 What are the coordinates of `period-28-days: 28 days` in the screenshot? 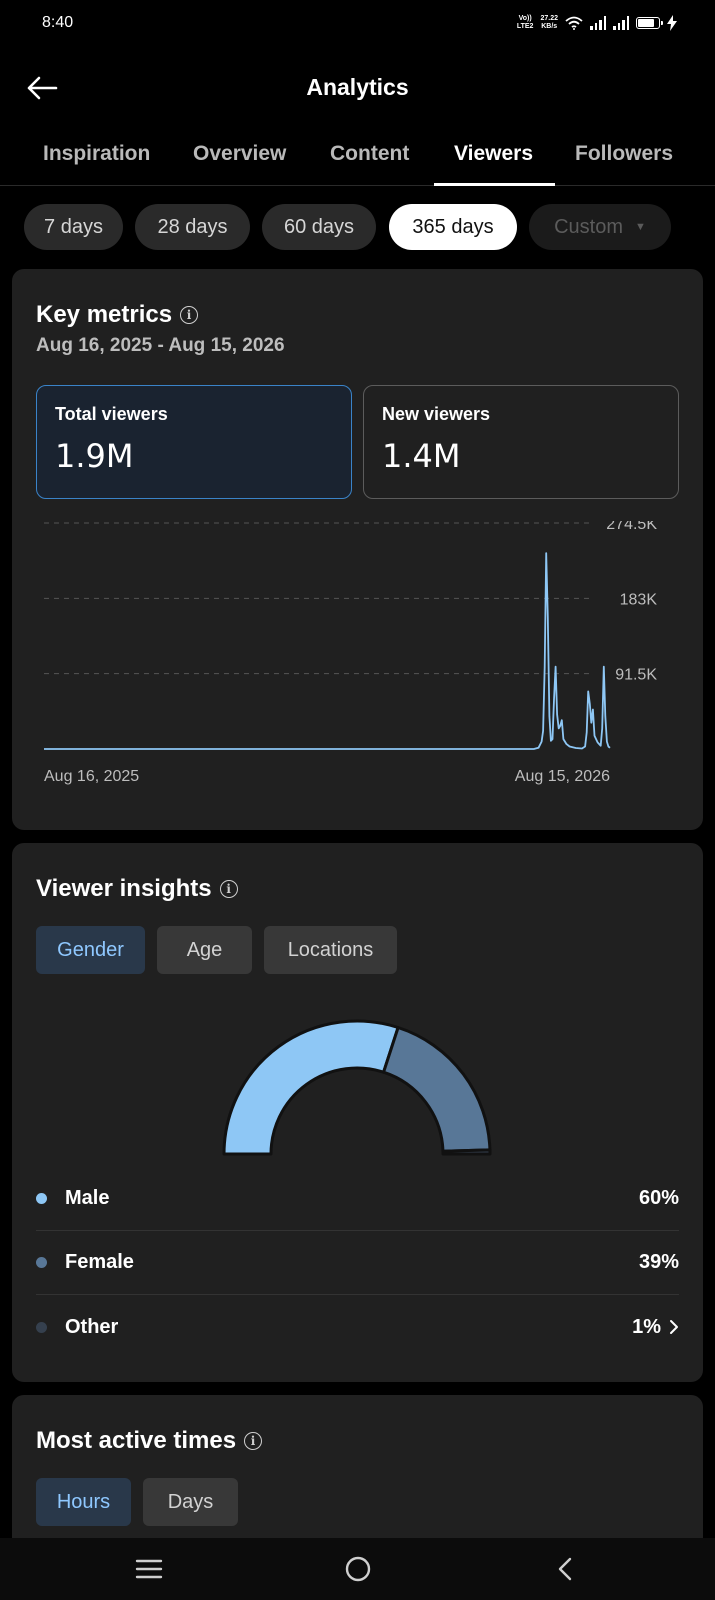 It's located at (192, 227).